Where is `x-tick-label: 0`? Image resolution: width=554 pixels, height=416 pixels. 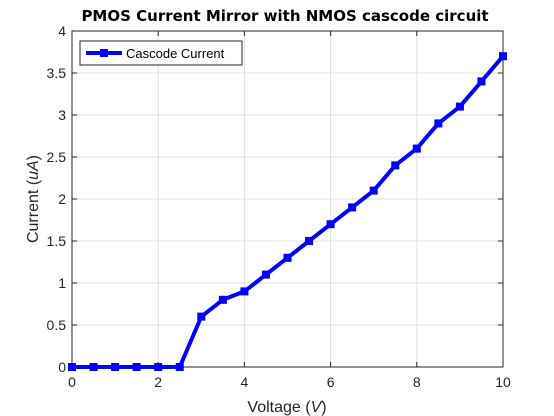 x-tick-label: 0 is located at coordinates (72, 382).